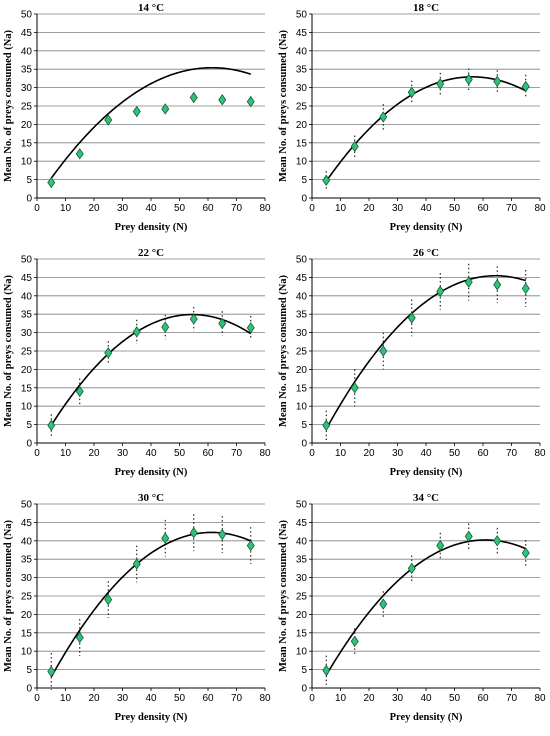 The height and width of the screenshot is (736, 550). Describe the element at coordinates (426, 8) in the screenshot. I see `chart-title: 18 °C` at that location.